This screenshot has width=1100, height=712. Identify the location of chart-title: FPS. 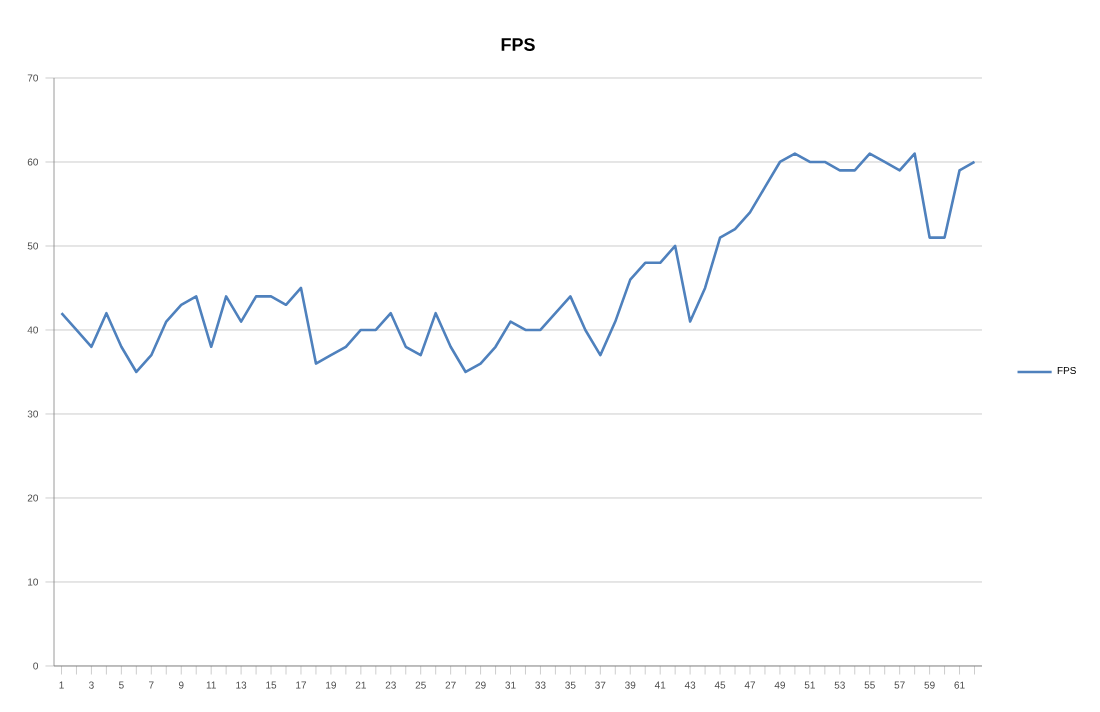
(518, 44).